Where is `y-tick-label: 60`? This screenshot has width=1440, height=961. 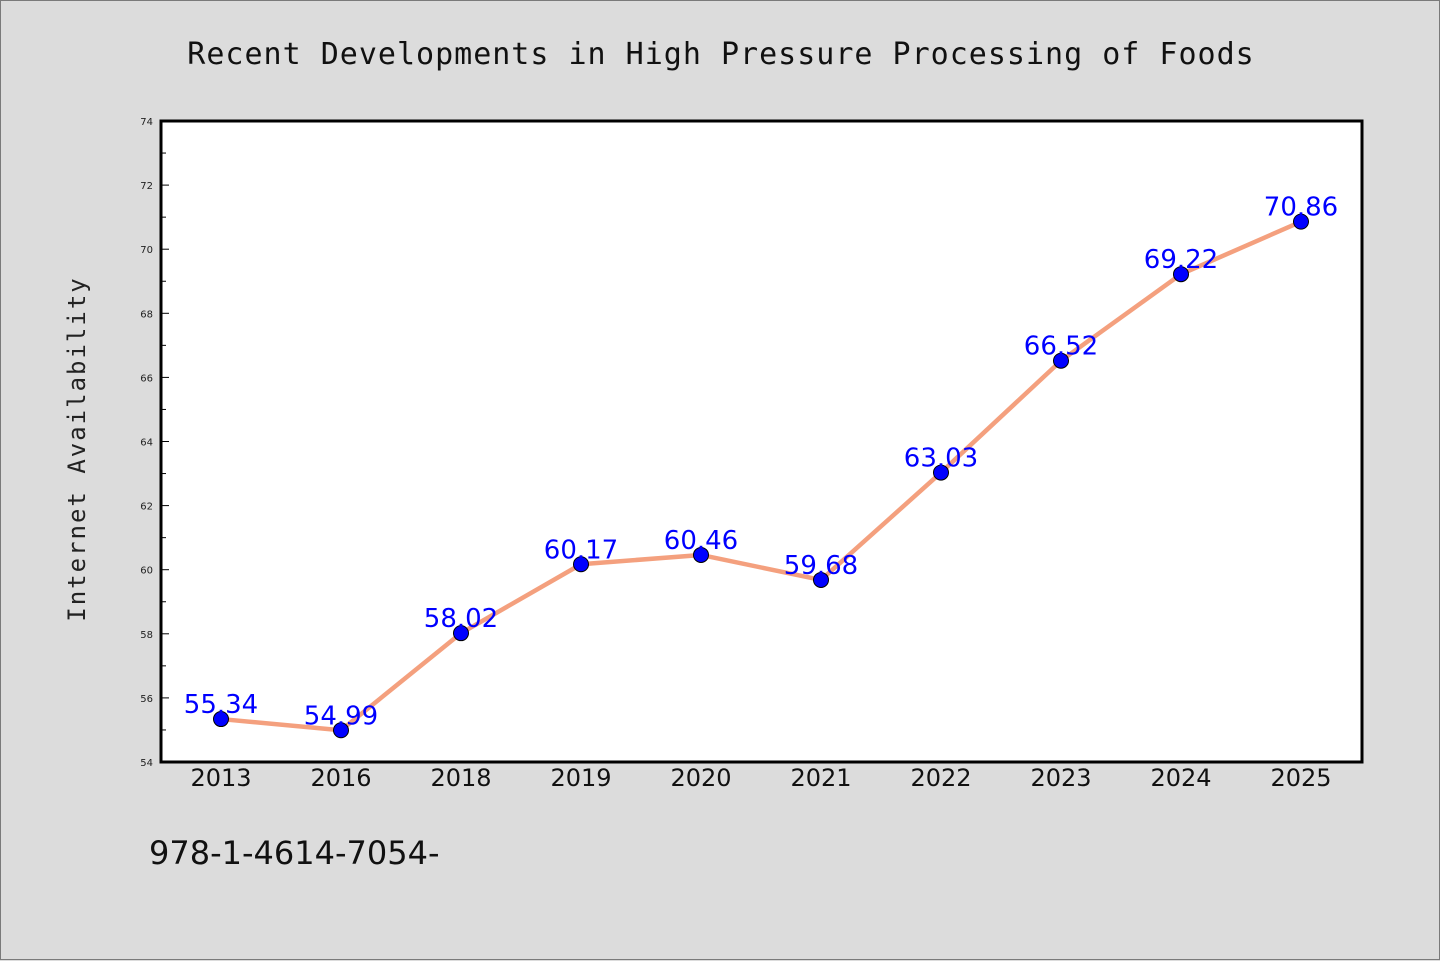 y-tick-label: 60 is located at coordinates (146, 571).